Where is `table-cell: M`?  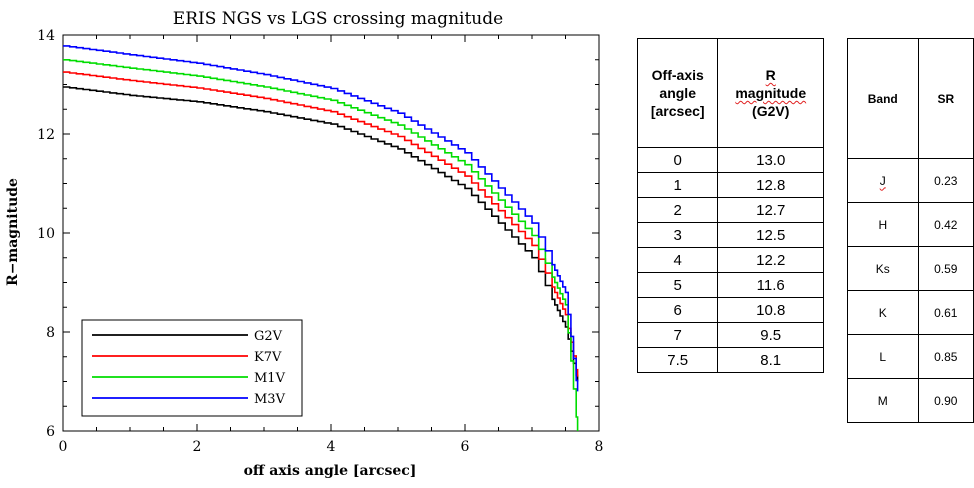
table-cell: M is located at coordinates (883, 400).